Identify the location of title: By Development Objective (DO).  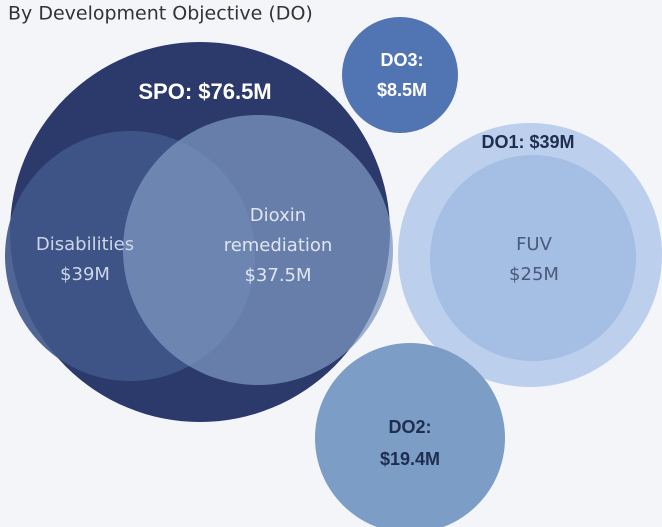
(160, 14).